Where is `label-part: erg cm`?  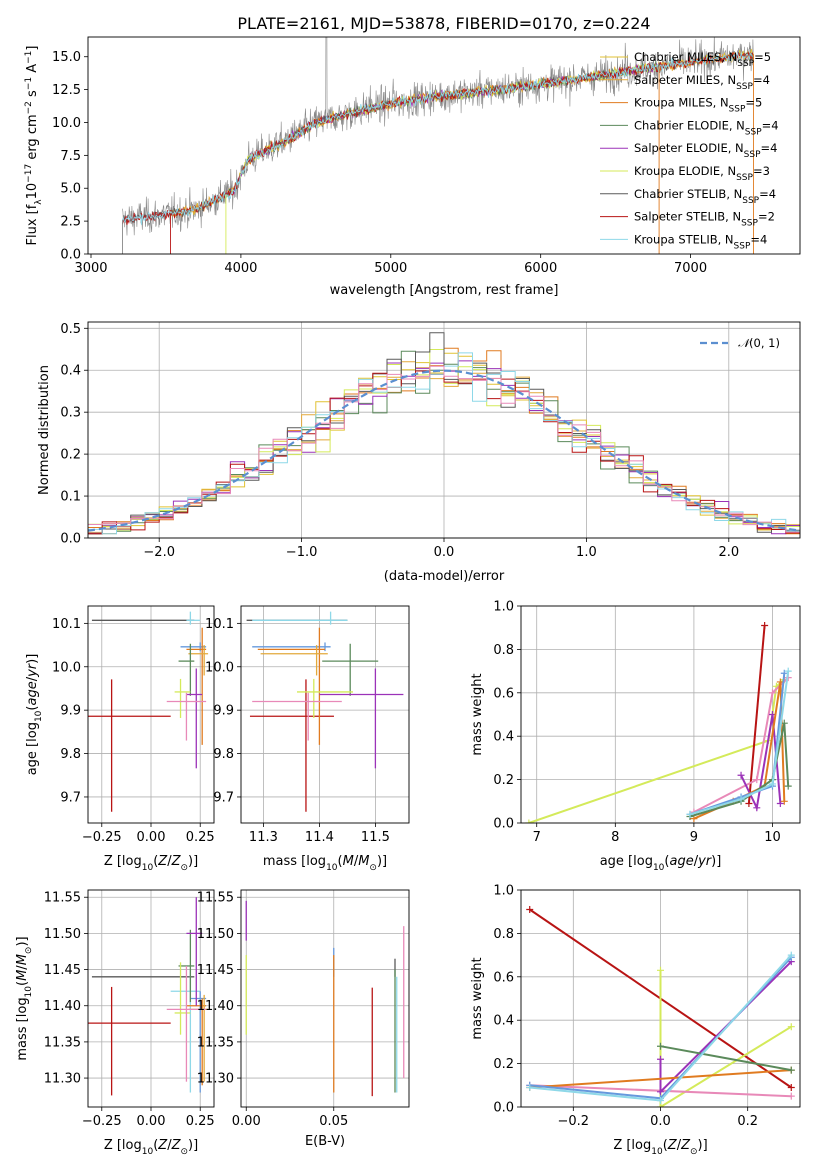
label-part: erg cm is located at coordinates (32, 138).